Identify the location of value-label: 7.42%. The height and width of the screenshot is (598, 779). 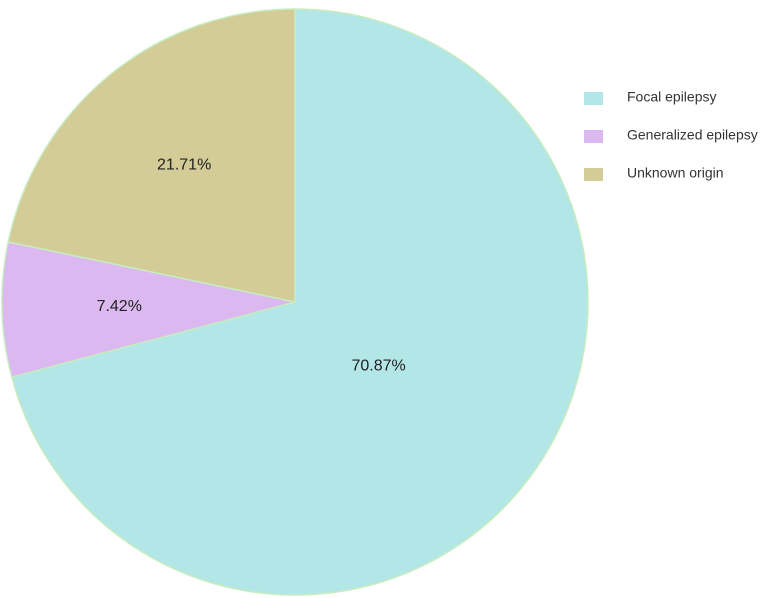
(119, 306).